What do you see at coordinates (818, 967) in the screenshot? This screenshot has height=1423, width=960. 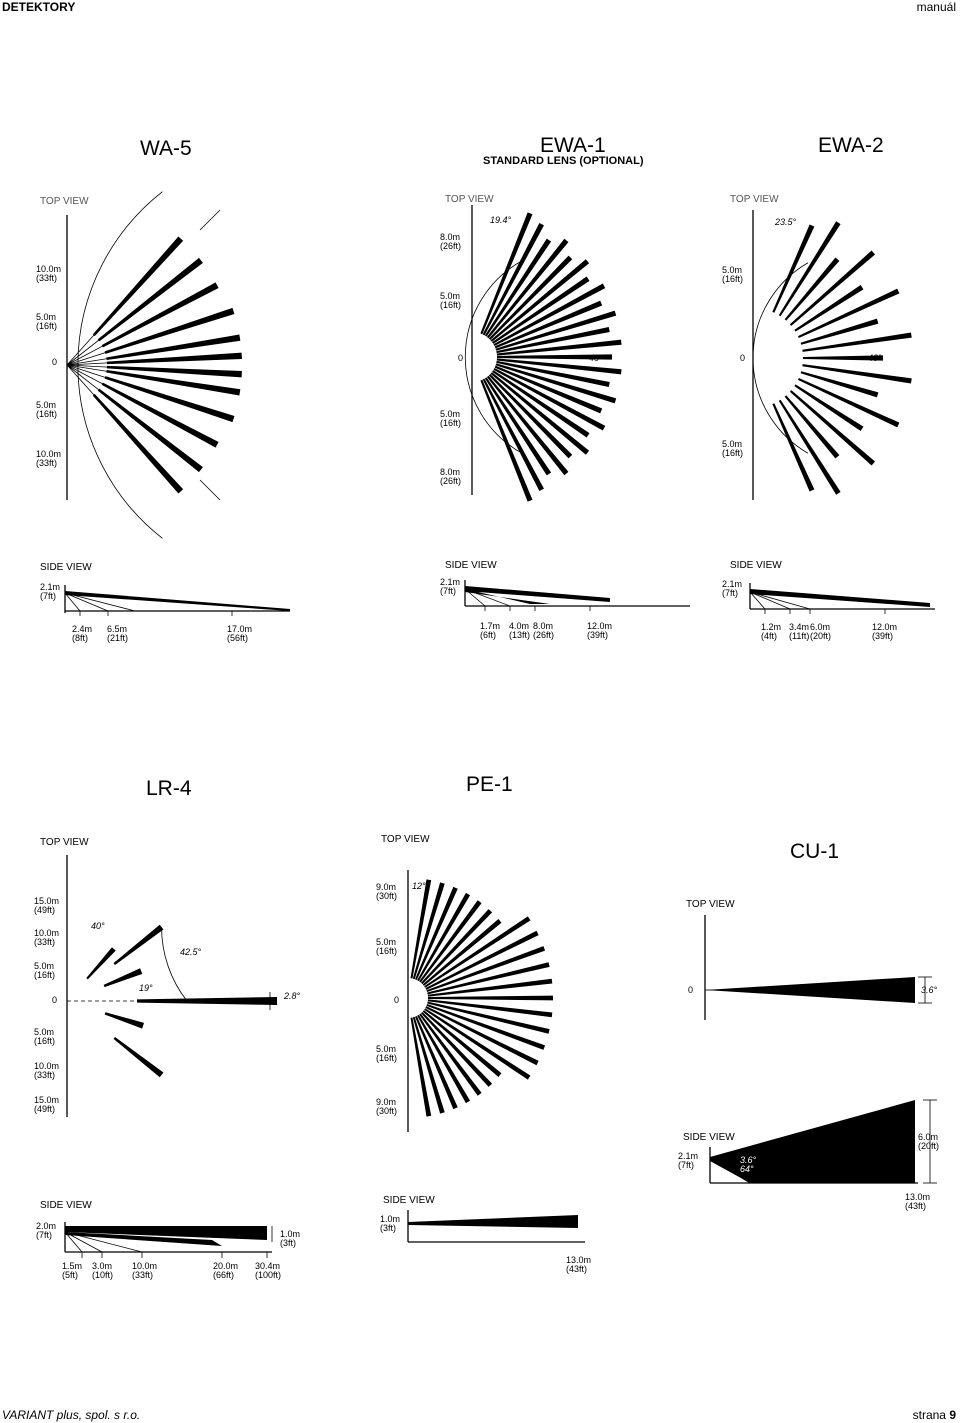 I see `cu1-top-view-diagram` at bounding box center [818, 967].